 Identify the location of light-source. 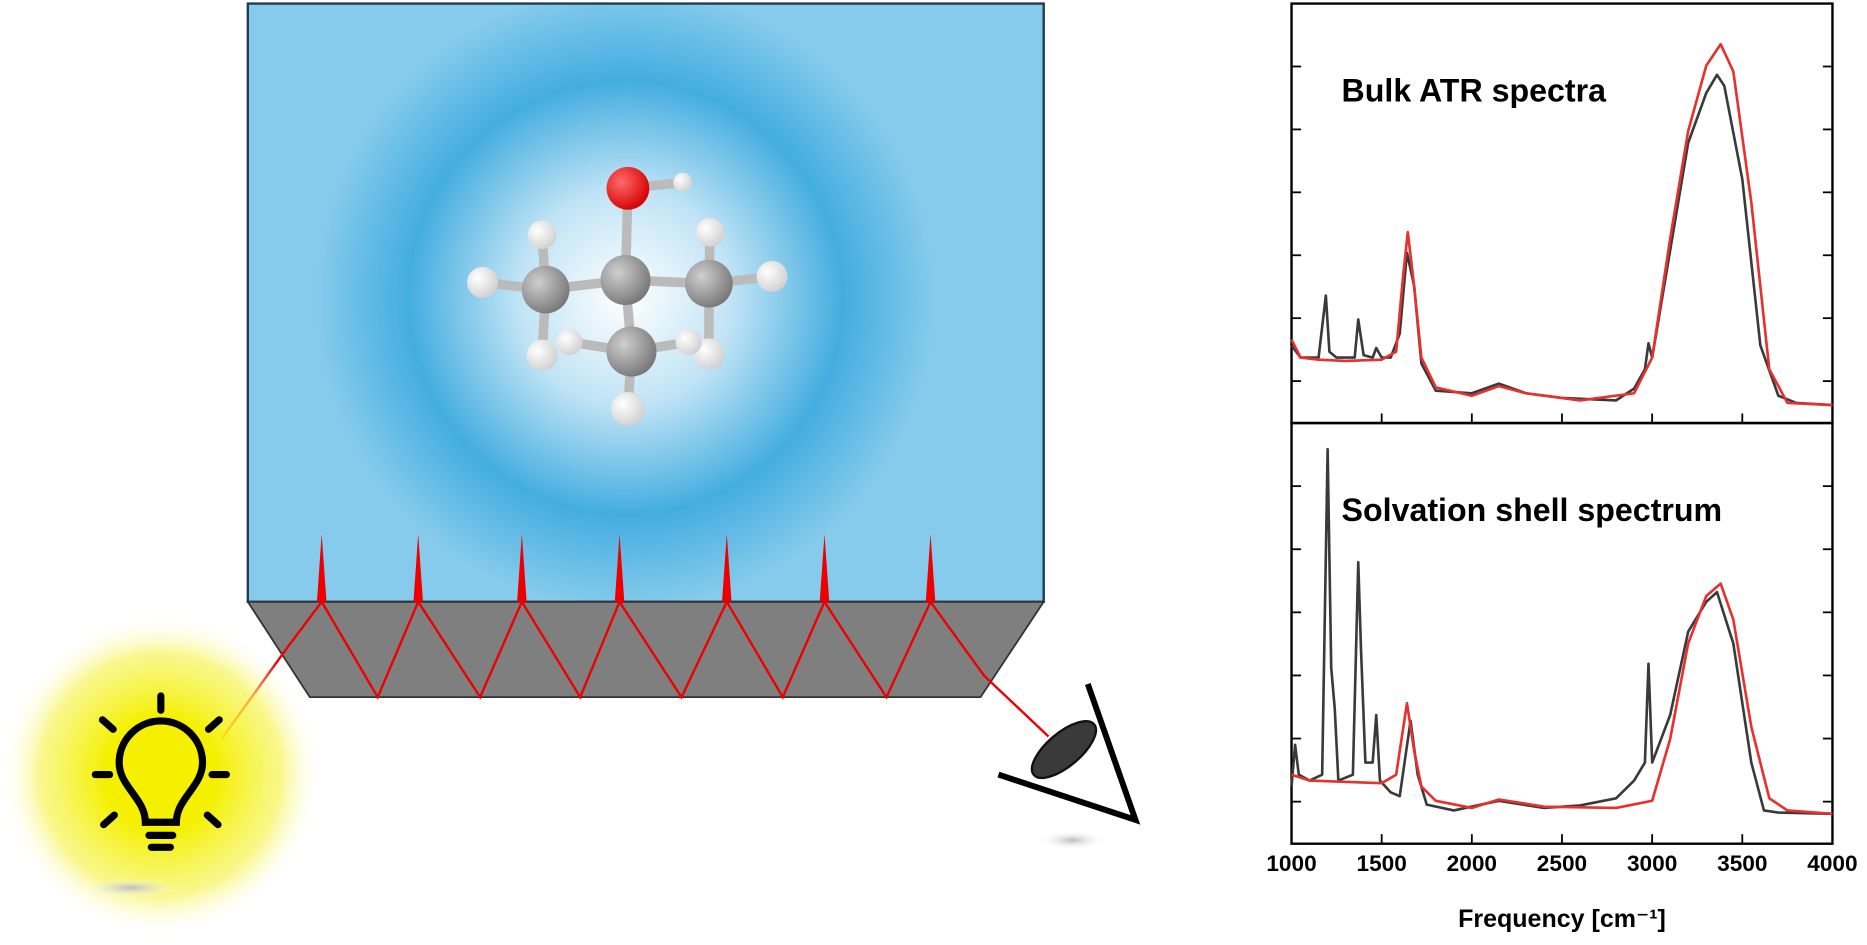
(161, 774).